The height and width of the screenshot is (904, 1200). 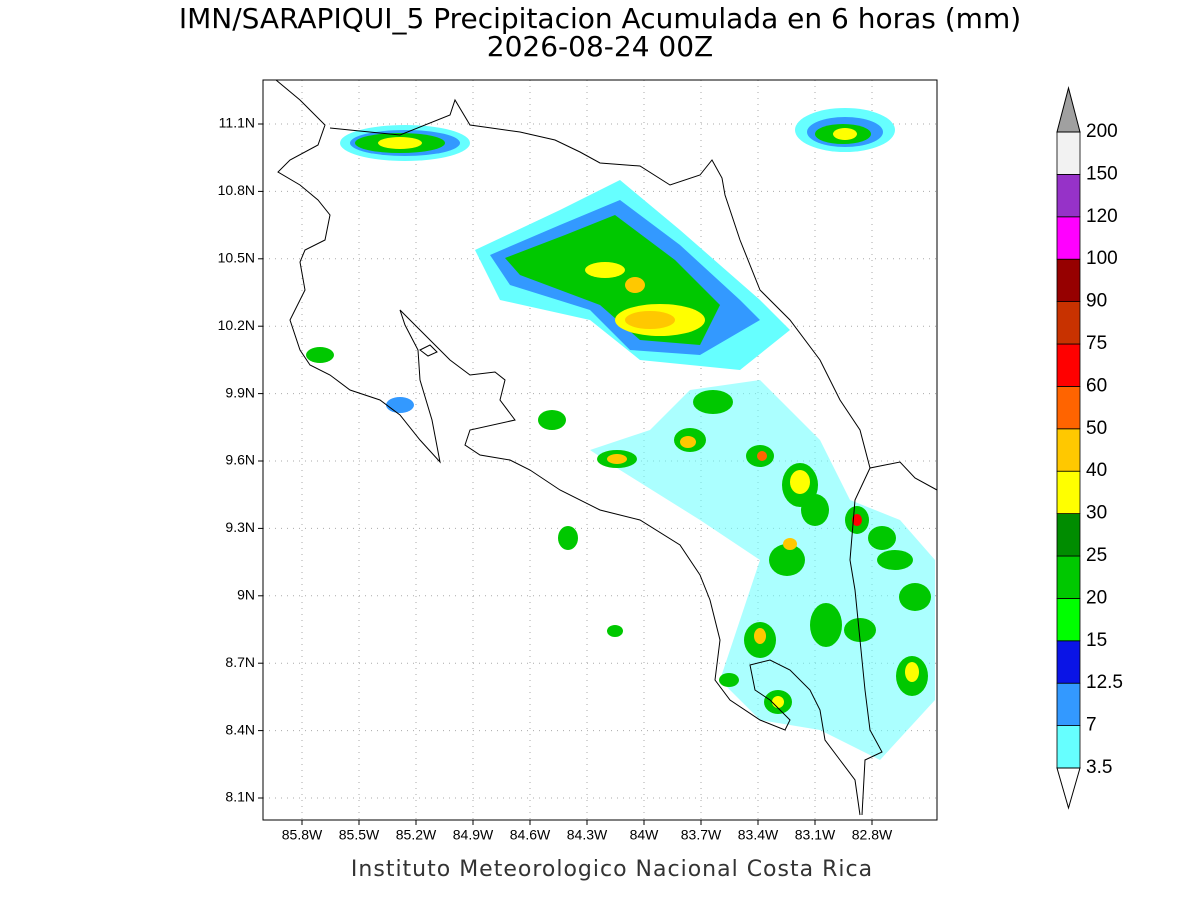 What do you see at coordinates (866, 641) in the screenshot?
I see `border` at bounding box center [866, 641].